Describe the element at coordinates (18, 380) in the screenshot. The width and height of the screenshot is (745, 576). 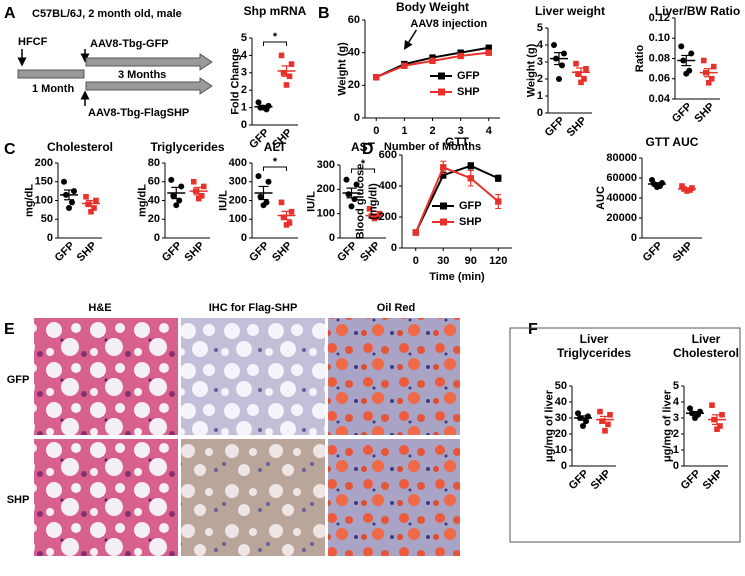
I see `row-label: GFP` at that location.